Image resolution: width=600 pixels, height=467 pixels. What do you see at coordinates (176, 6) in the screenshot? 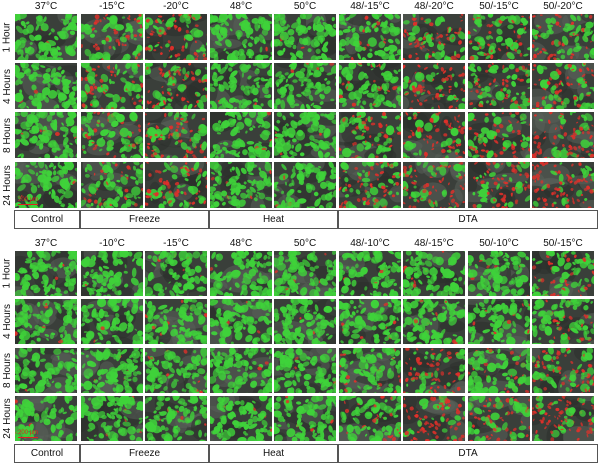
I see `column-header: -20°C` at bounding box center [176, 6].